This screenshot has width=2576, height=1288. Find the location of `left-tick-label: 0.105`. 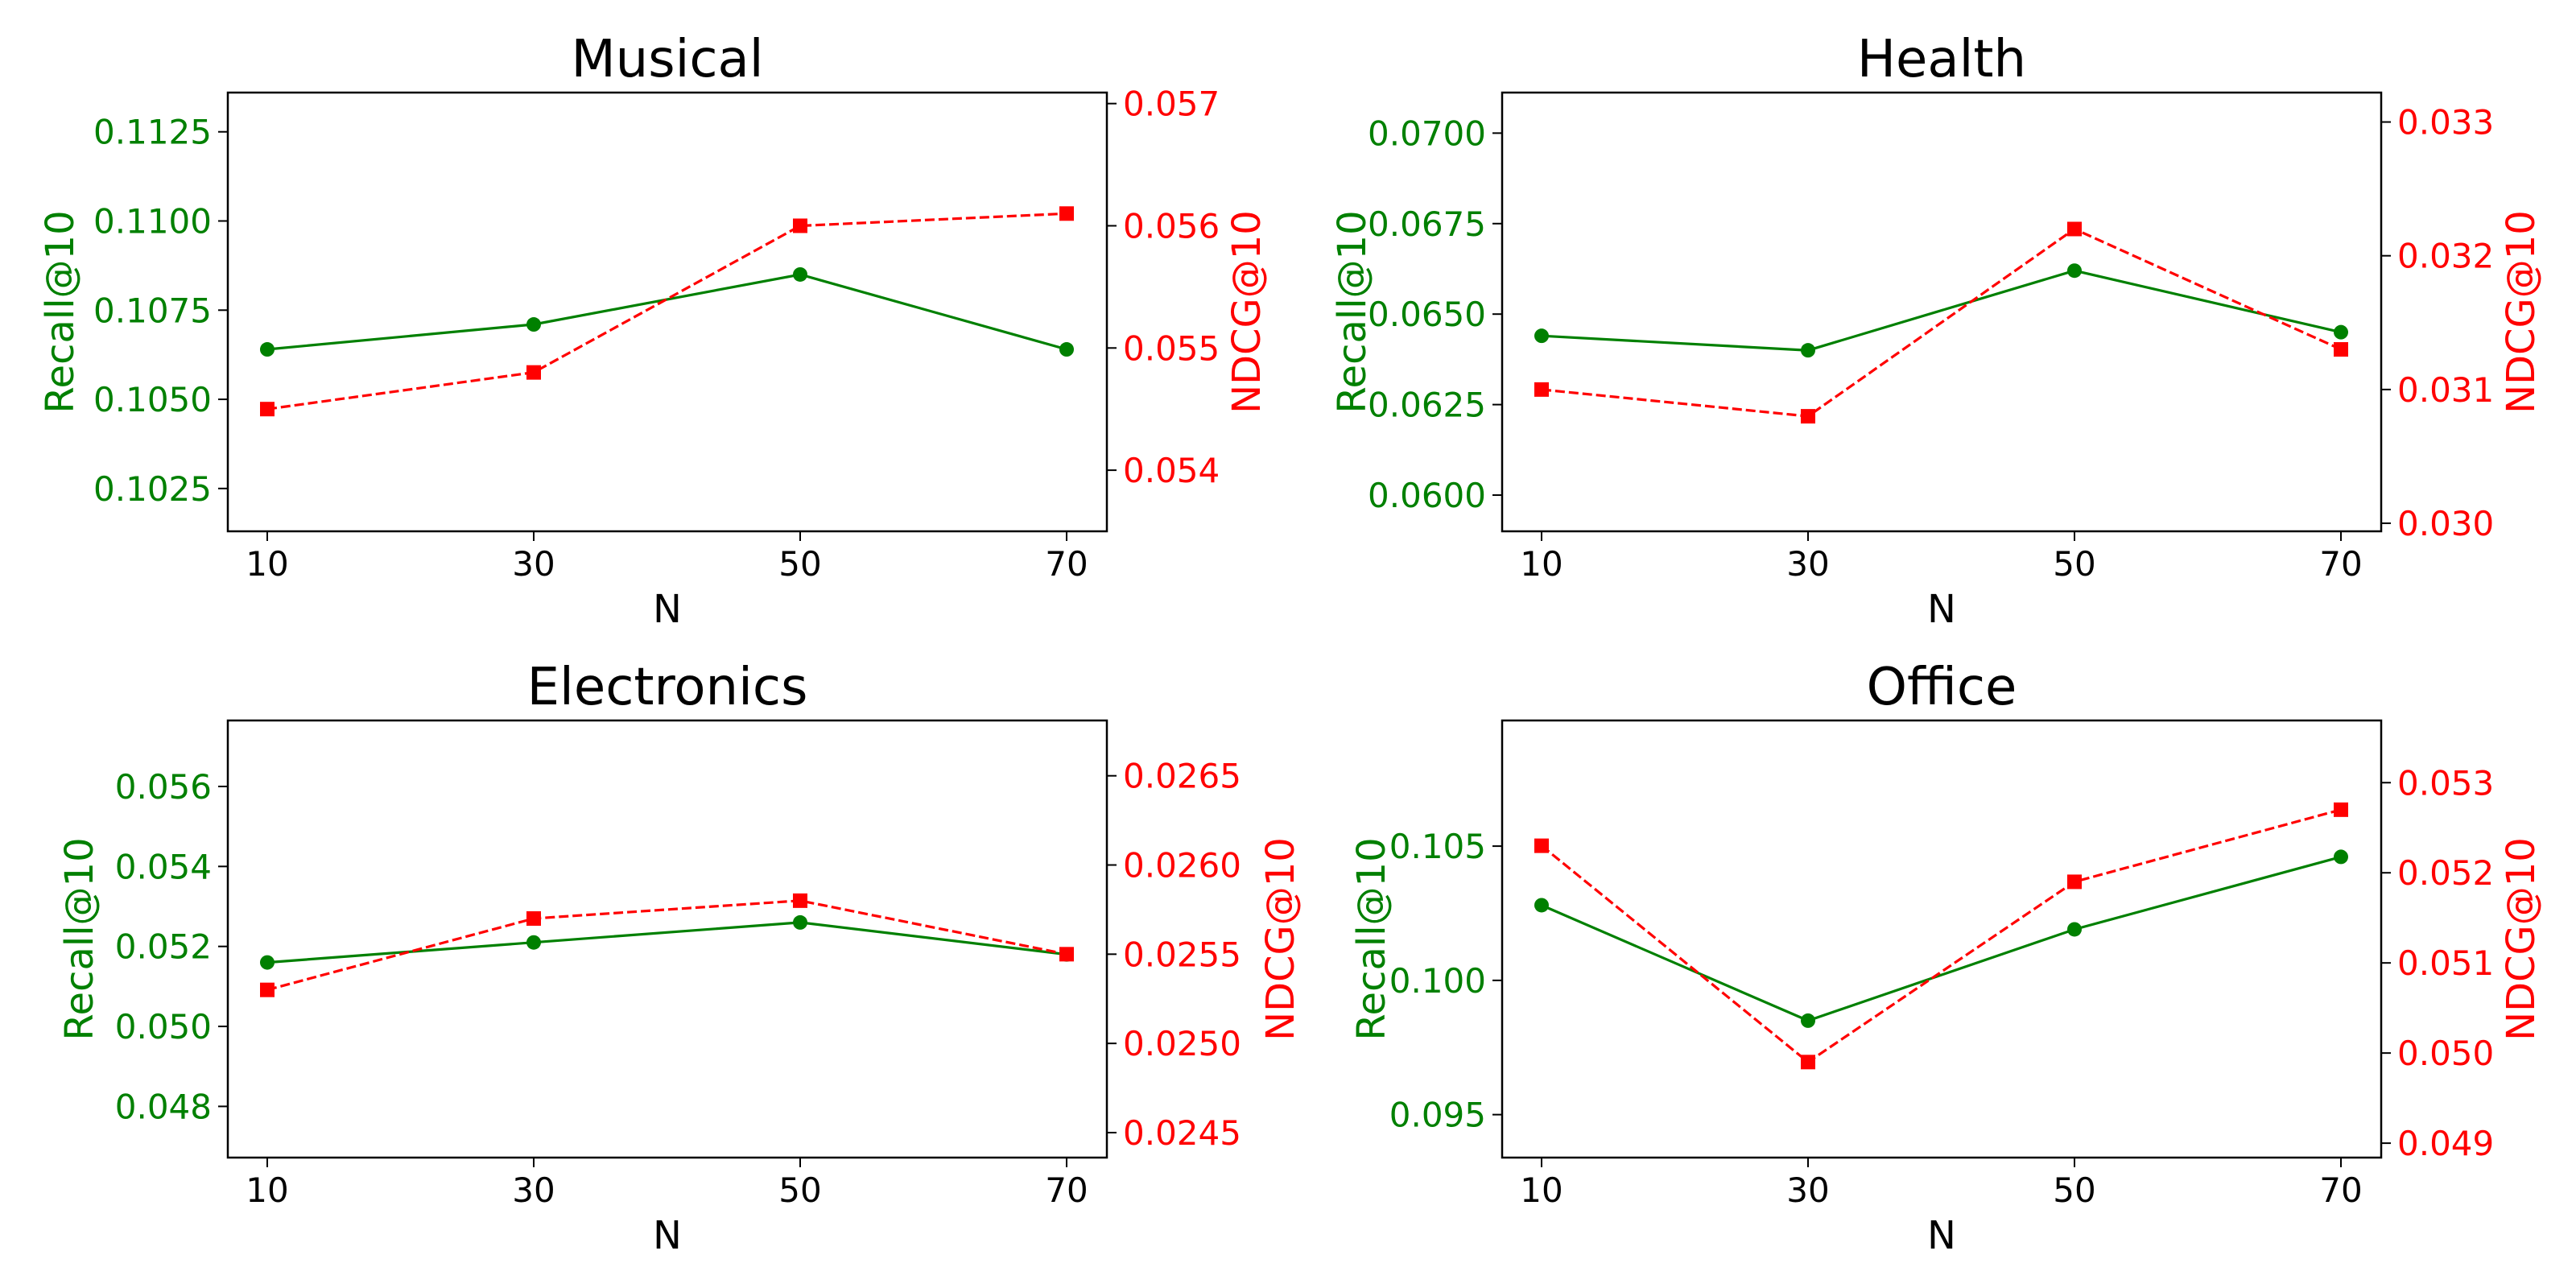

left-tick-label: 0.105 is located at coordinates (1437, 846).